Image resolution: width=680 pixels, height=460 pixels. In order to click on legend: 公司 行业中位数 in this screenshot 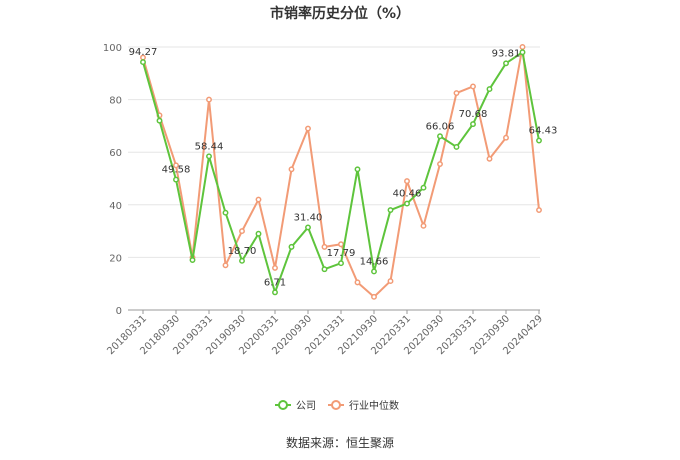, I will do `click(337, 405)`.